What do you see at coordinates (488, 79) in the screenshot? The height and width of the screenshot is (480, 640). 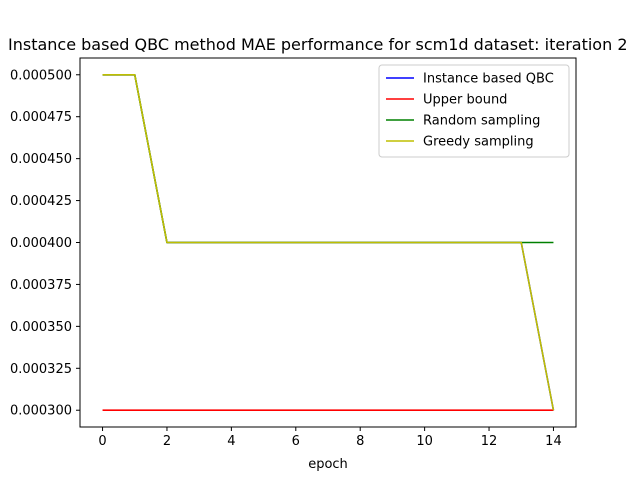 I see `legend-label-0: Instance based QBC` at bounding box center [488, 79].